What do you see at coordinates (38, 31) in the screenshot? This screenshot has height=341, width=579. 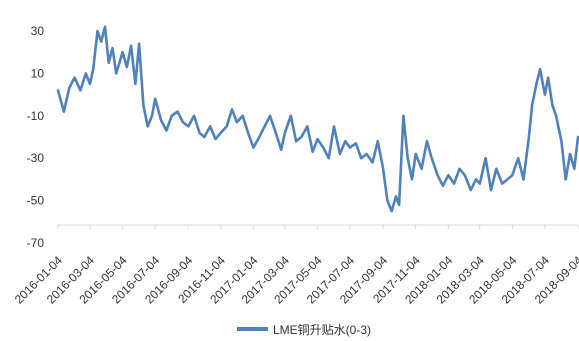 I see `y-tick-label: 30` at bounding box center [38, 31].